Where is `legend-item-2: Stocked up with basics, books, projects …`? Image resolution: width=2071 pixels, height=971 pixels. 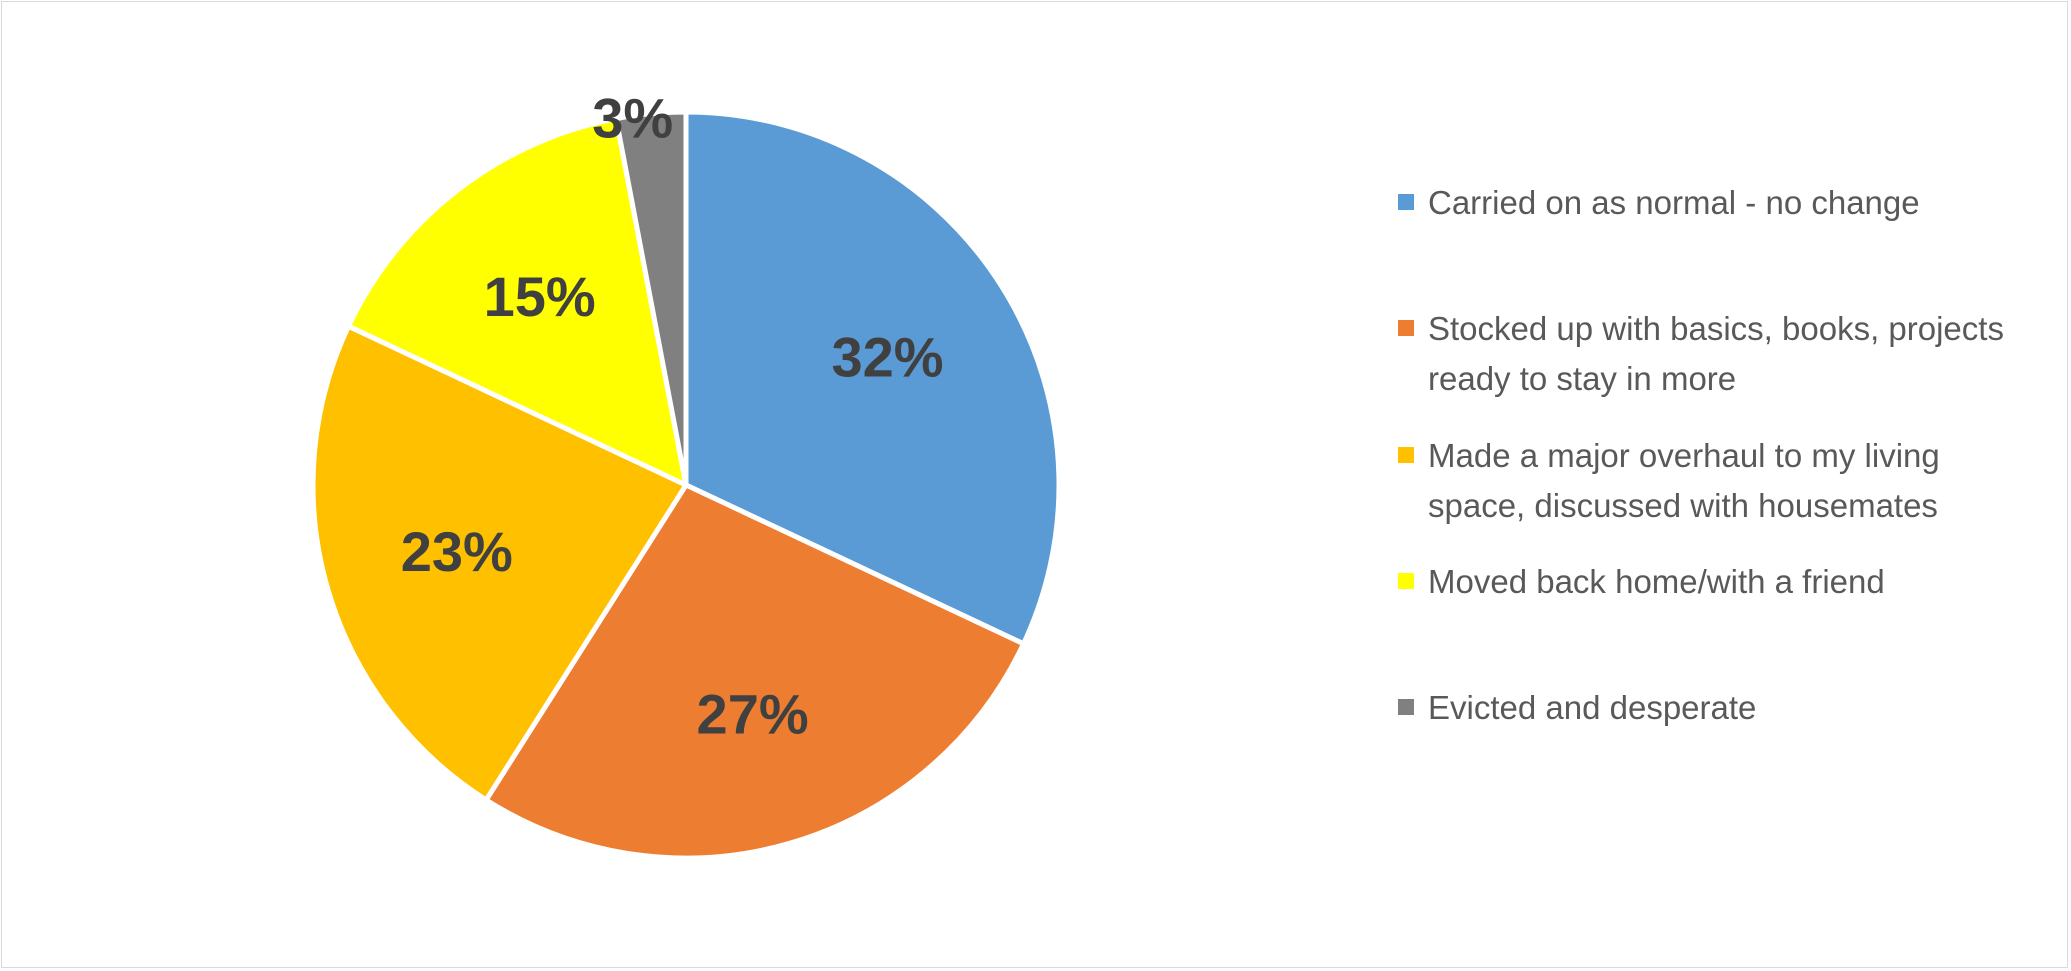 legend-item-2: Stocked up with basics, books, projects … is located at coordinates (1718, 354).